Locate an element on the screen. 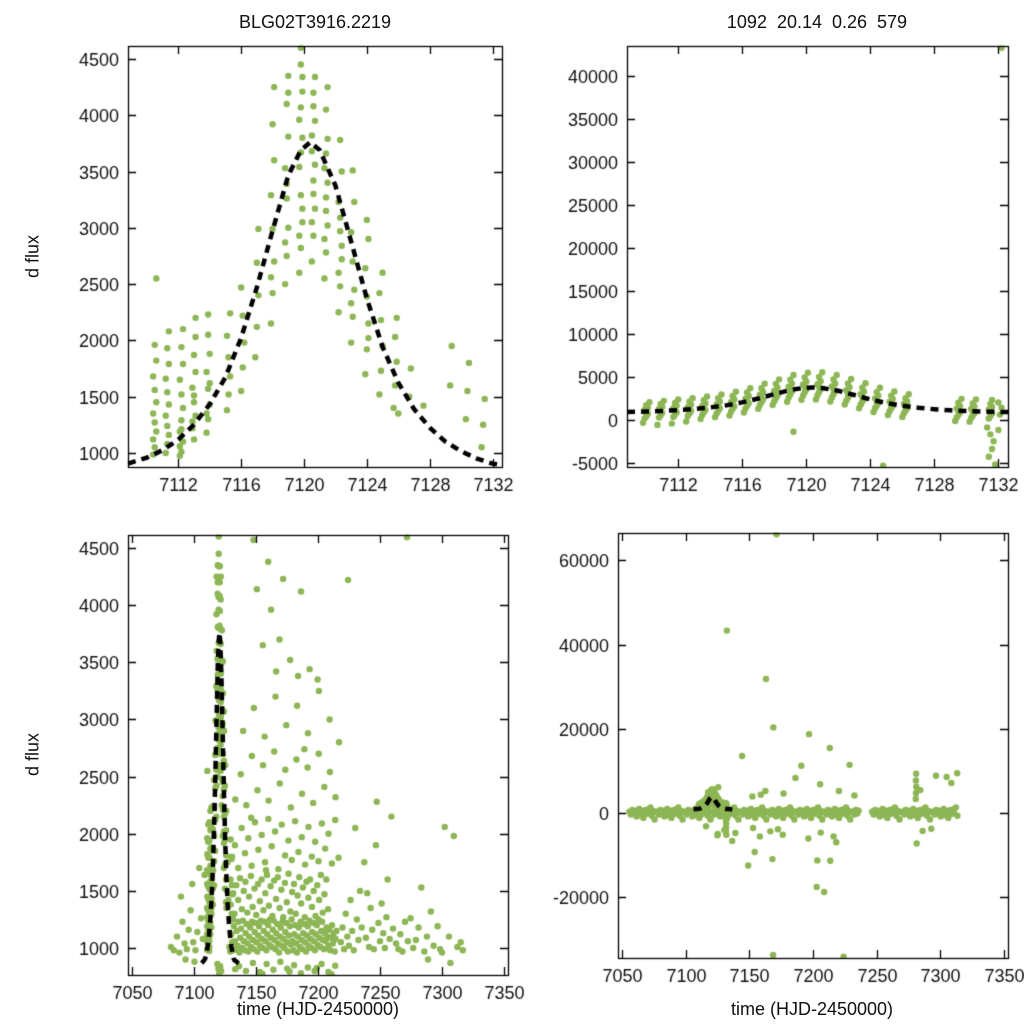  y-axis-label-top-left: d flux is located at coordinates (32, 256).